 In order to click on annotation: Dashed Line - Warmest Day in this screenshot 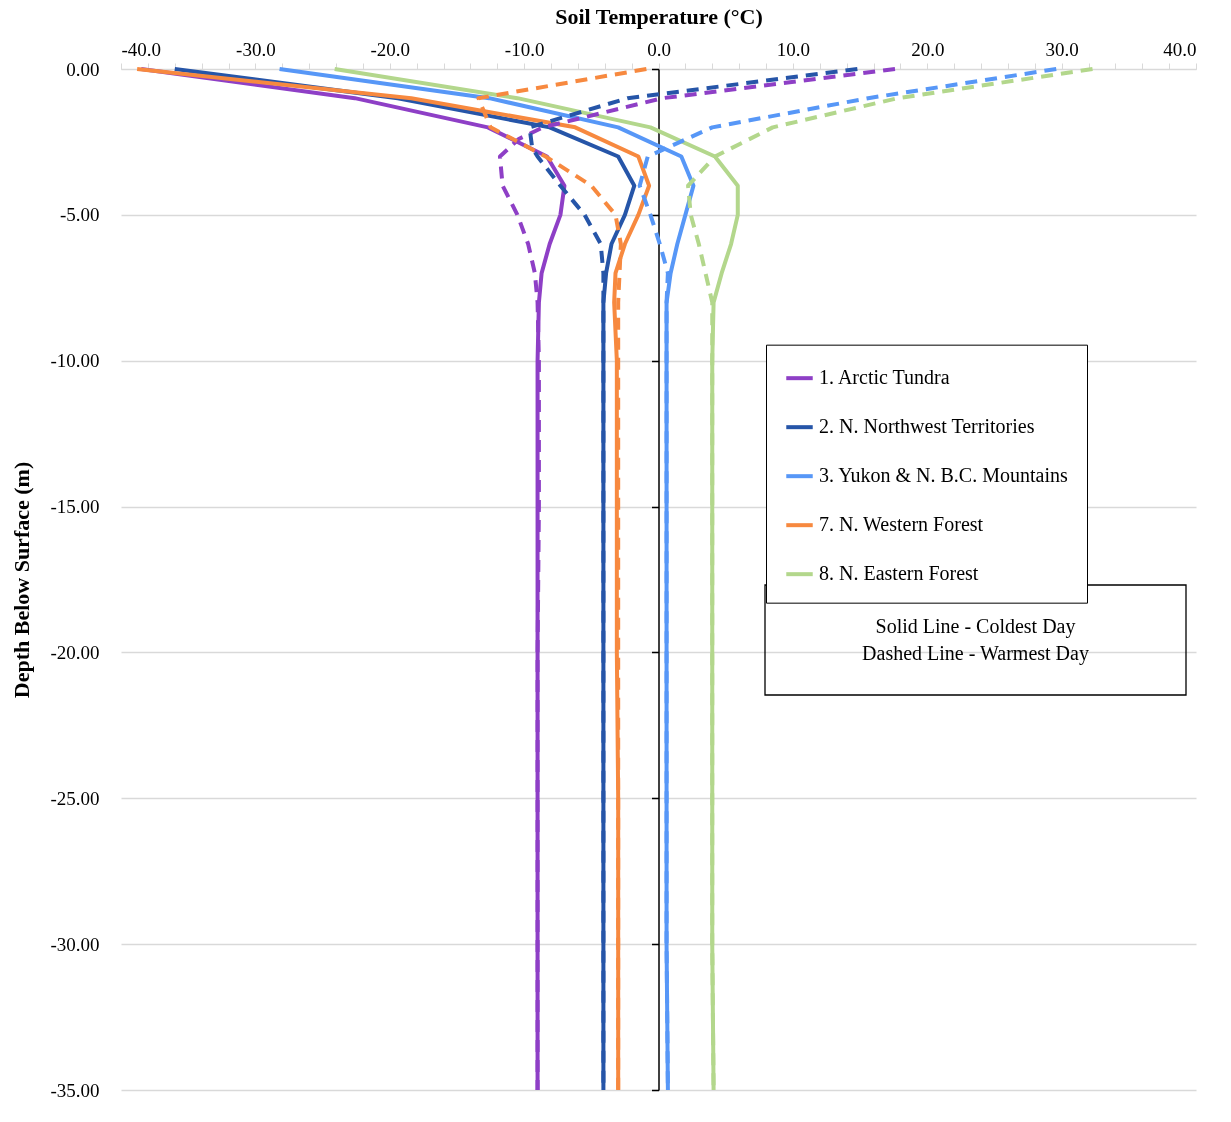, I will do `click(975, 653)`.